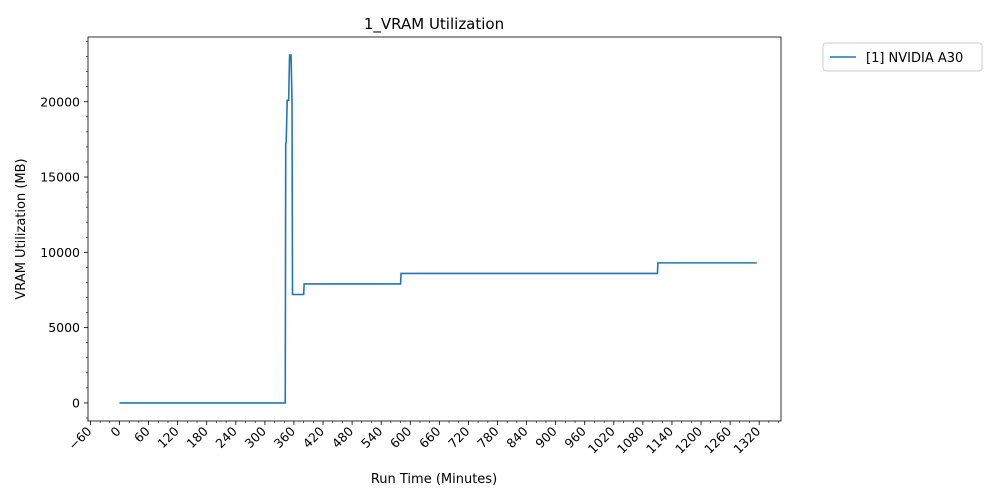 Image resolution: width=1000 pixels, height=500 pixels. What do you see at coordinates (142, 434) in the screenshot?
I see `x-tick-label: 60` at bounding box center [142, 434].